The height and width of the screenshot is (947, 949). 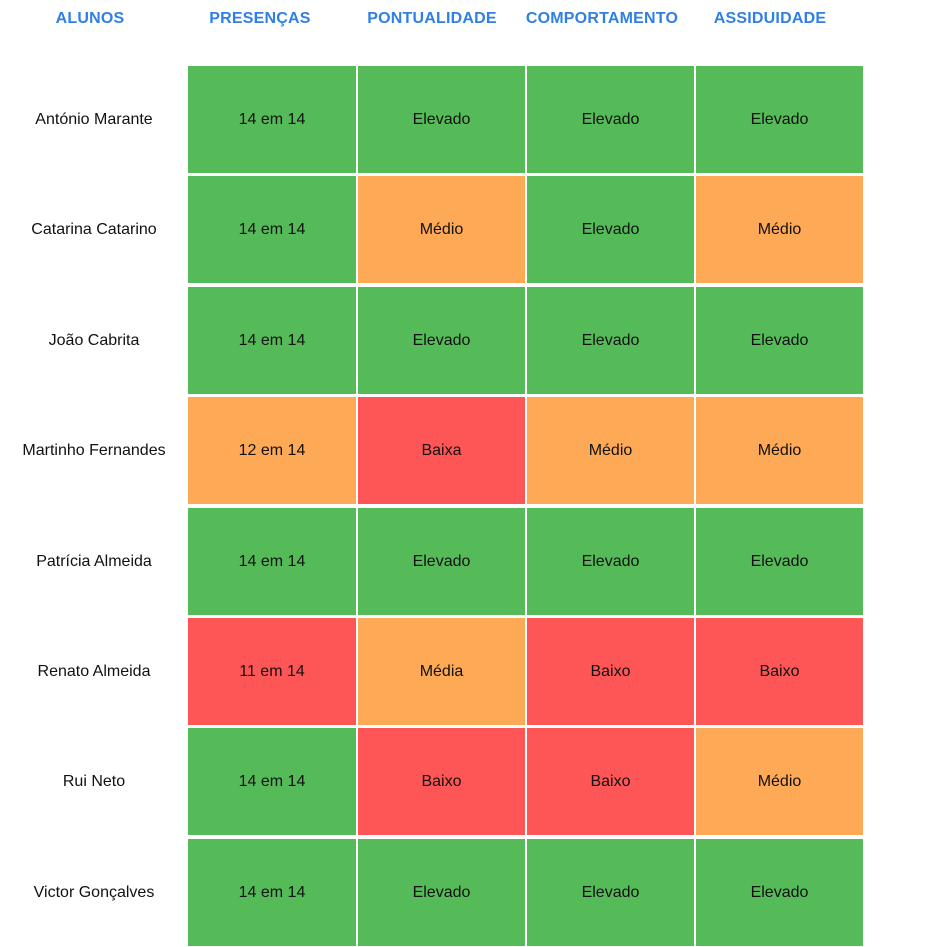 What do you see at coordinates (94, 671) in the screenshot?
I see `student-name: Renato Almeida` at bounding box center [94, 671].